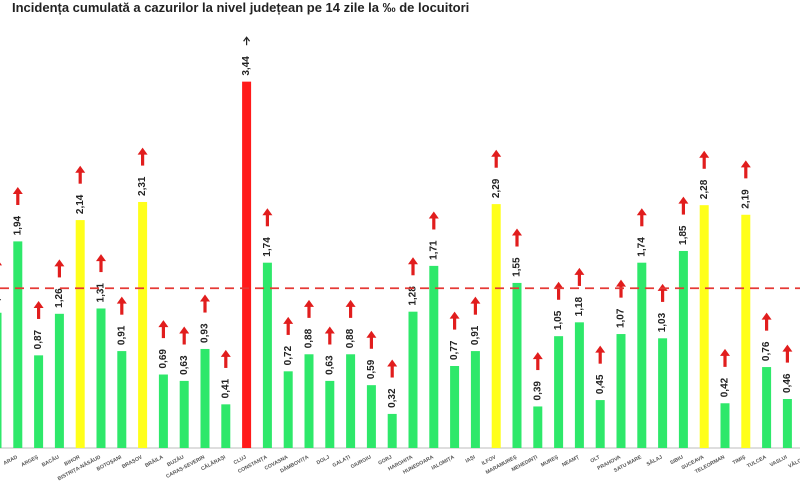  Describe the element at coordinates (240, 460) in the screenshot. I see `category-label: CLUJ` at that location.